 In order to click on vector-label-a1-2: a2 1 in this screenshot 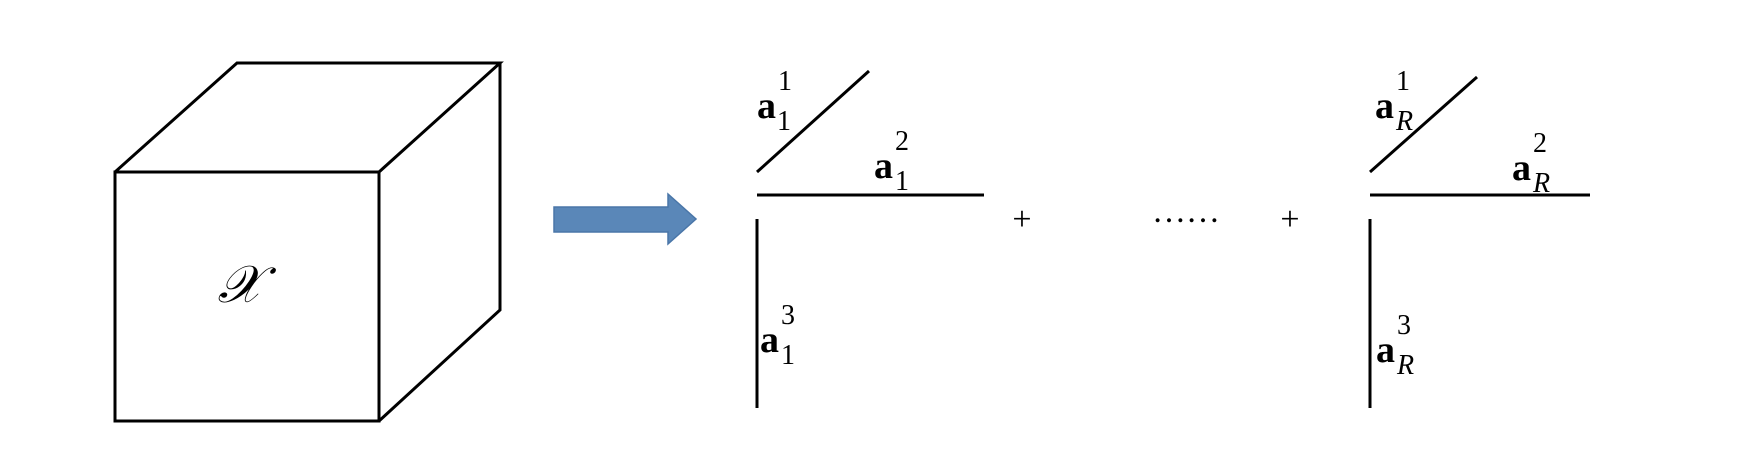, I will do `click(891, 161)`.